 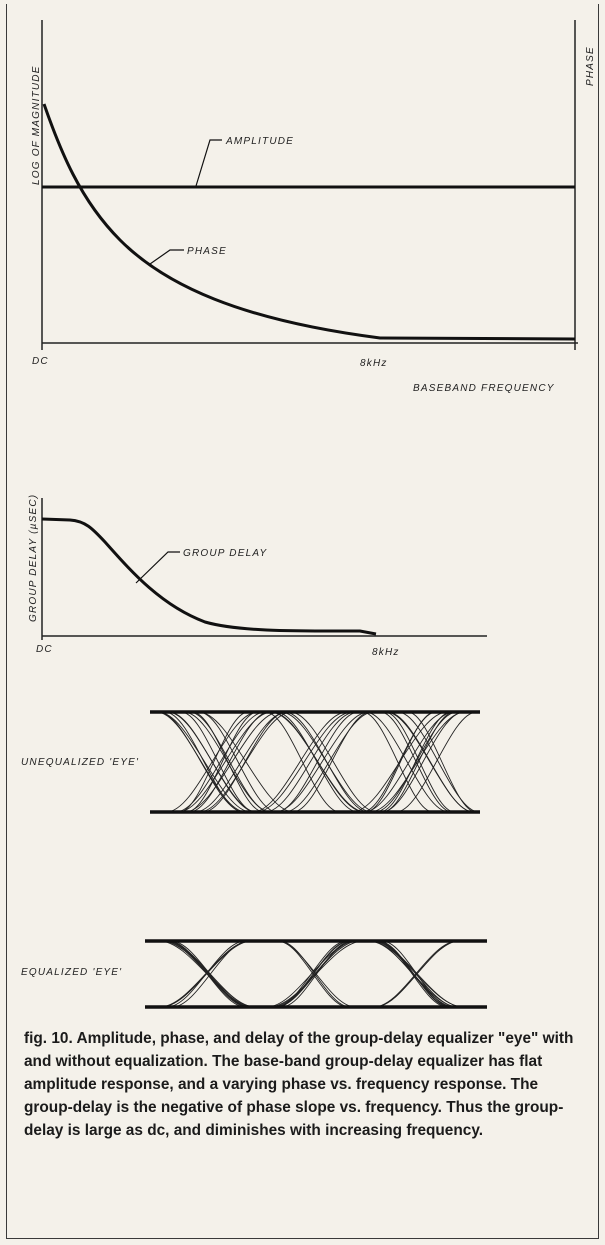 What do you see at coordinates (225, 553) in the screenshot?
I see `series-label-group-delay: GROUP DELAY` at bounding box center [225, 553].